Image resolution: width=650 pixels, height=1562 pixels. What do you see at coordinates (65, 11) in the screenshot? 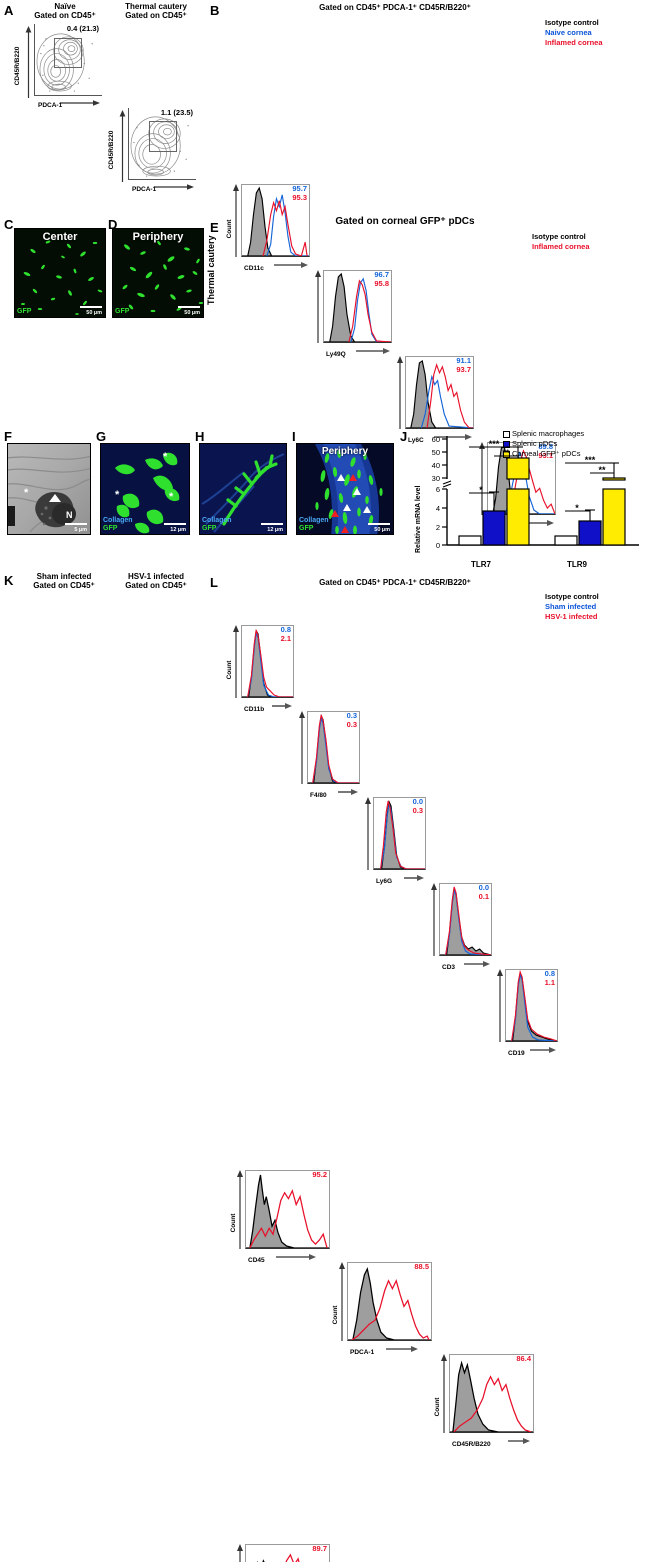
I see `panel-a-plot1-title: Naïve Gated on CD45⁺` at bounding box center [65, 11].